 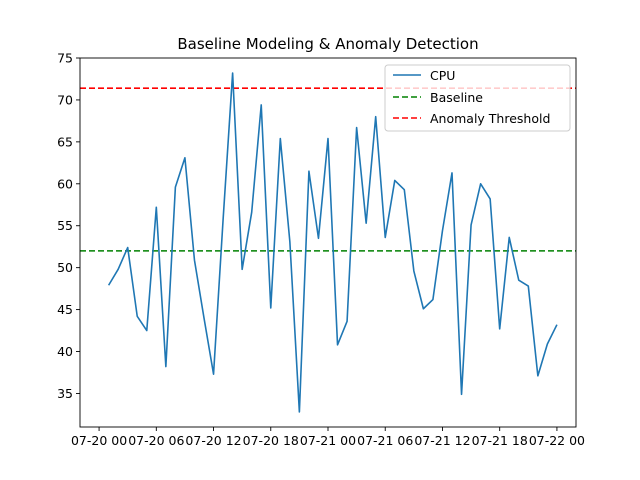 I want to click on x-tick-label: 07-20 00, so click(x=99, y=440).